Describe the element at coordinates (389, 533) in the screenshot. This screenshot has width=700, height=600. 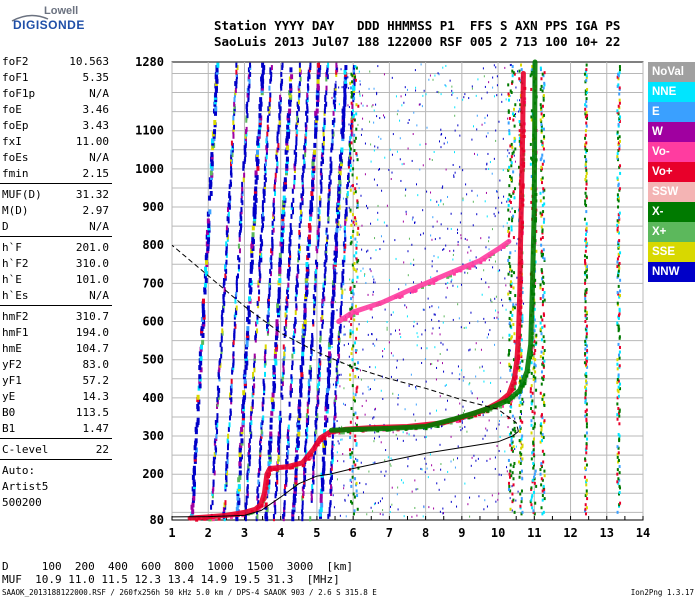
I see `x-tick-label: 7` at that location.